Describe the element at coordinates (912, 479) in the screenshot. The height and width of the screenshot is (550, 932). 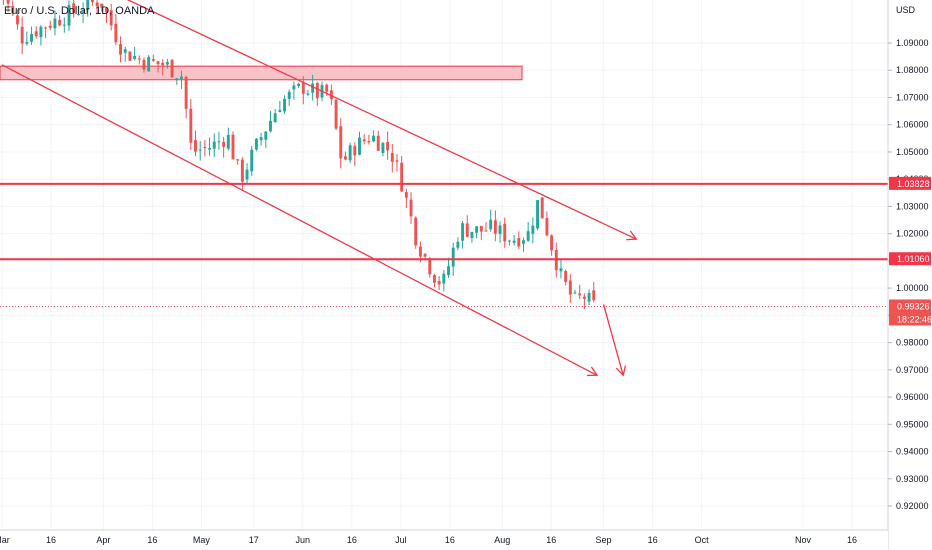
I see `y-tick-label: 0.93000` at that location.